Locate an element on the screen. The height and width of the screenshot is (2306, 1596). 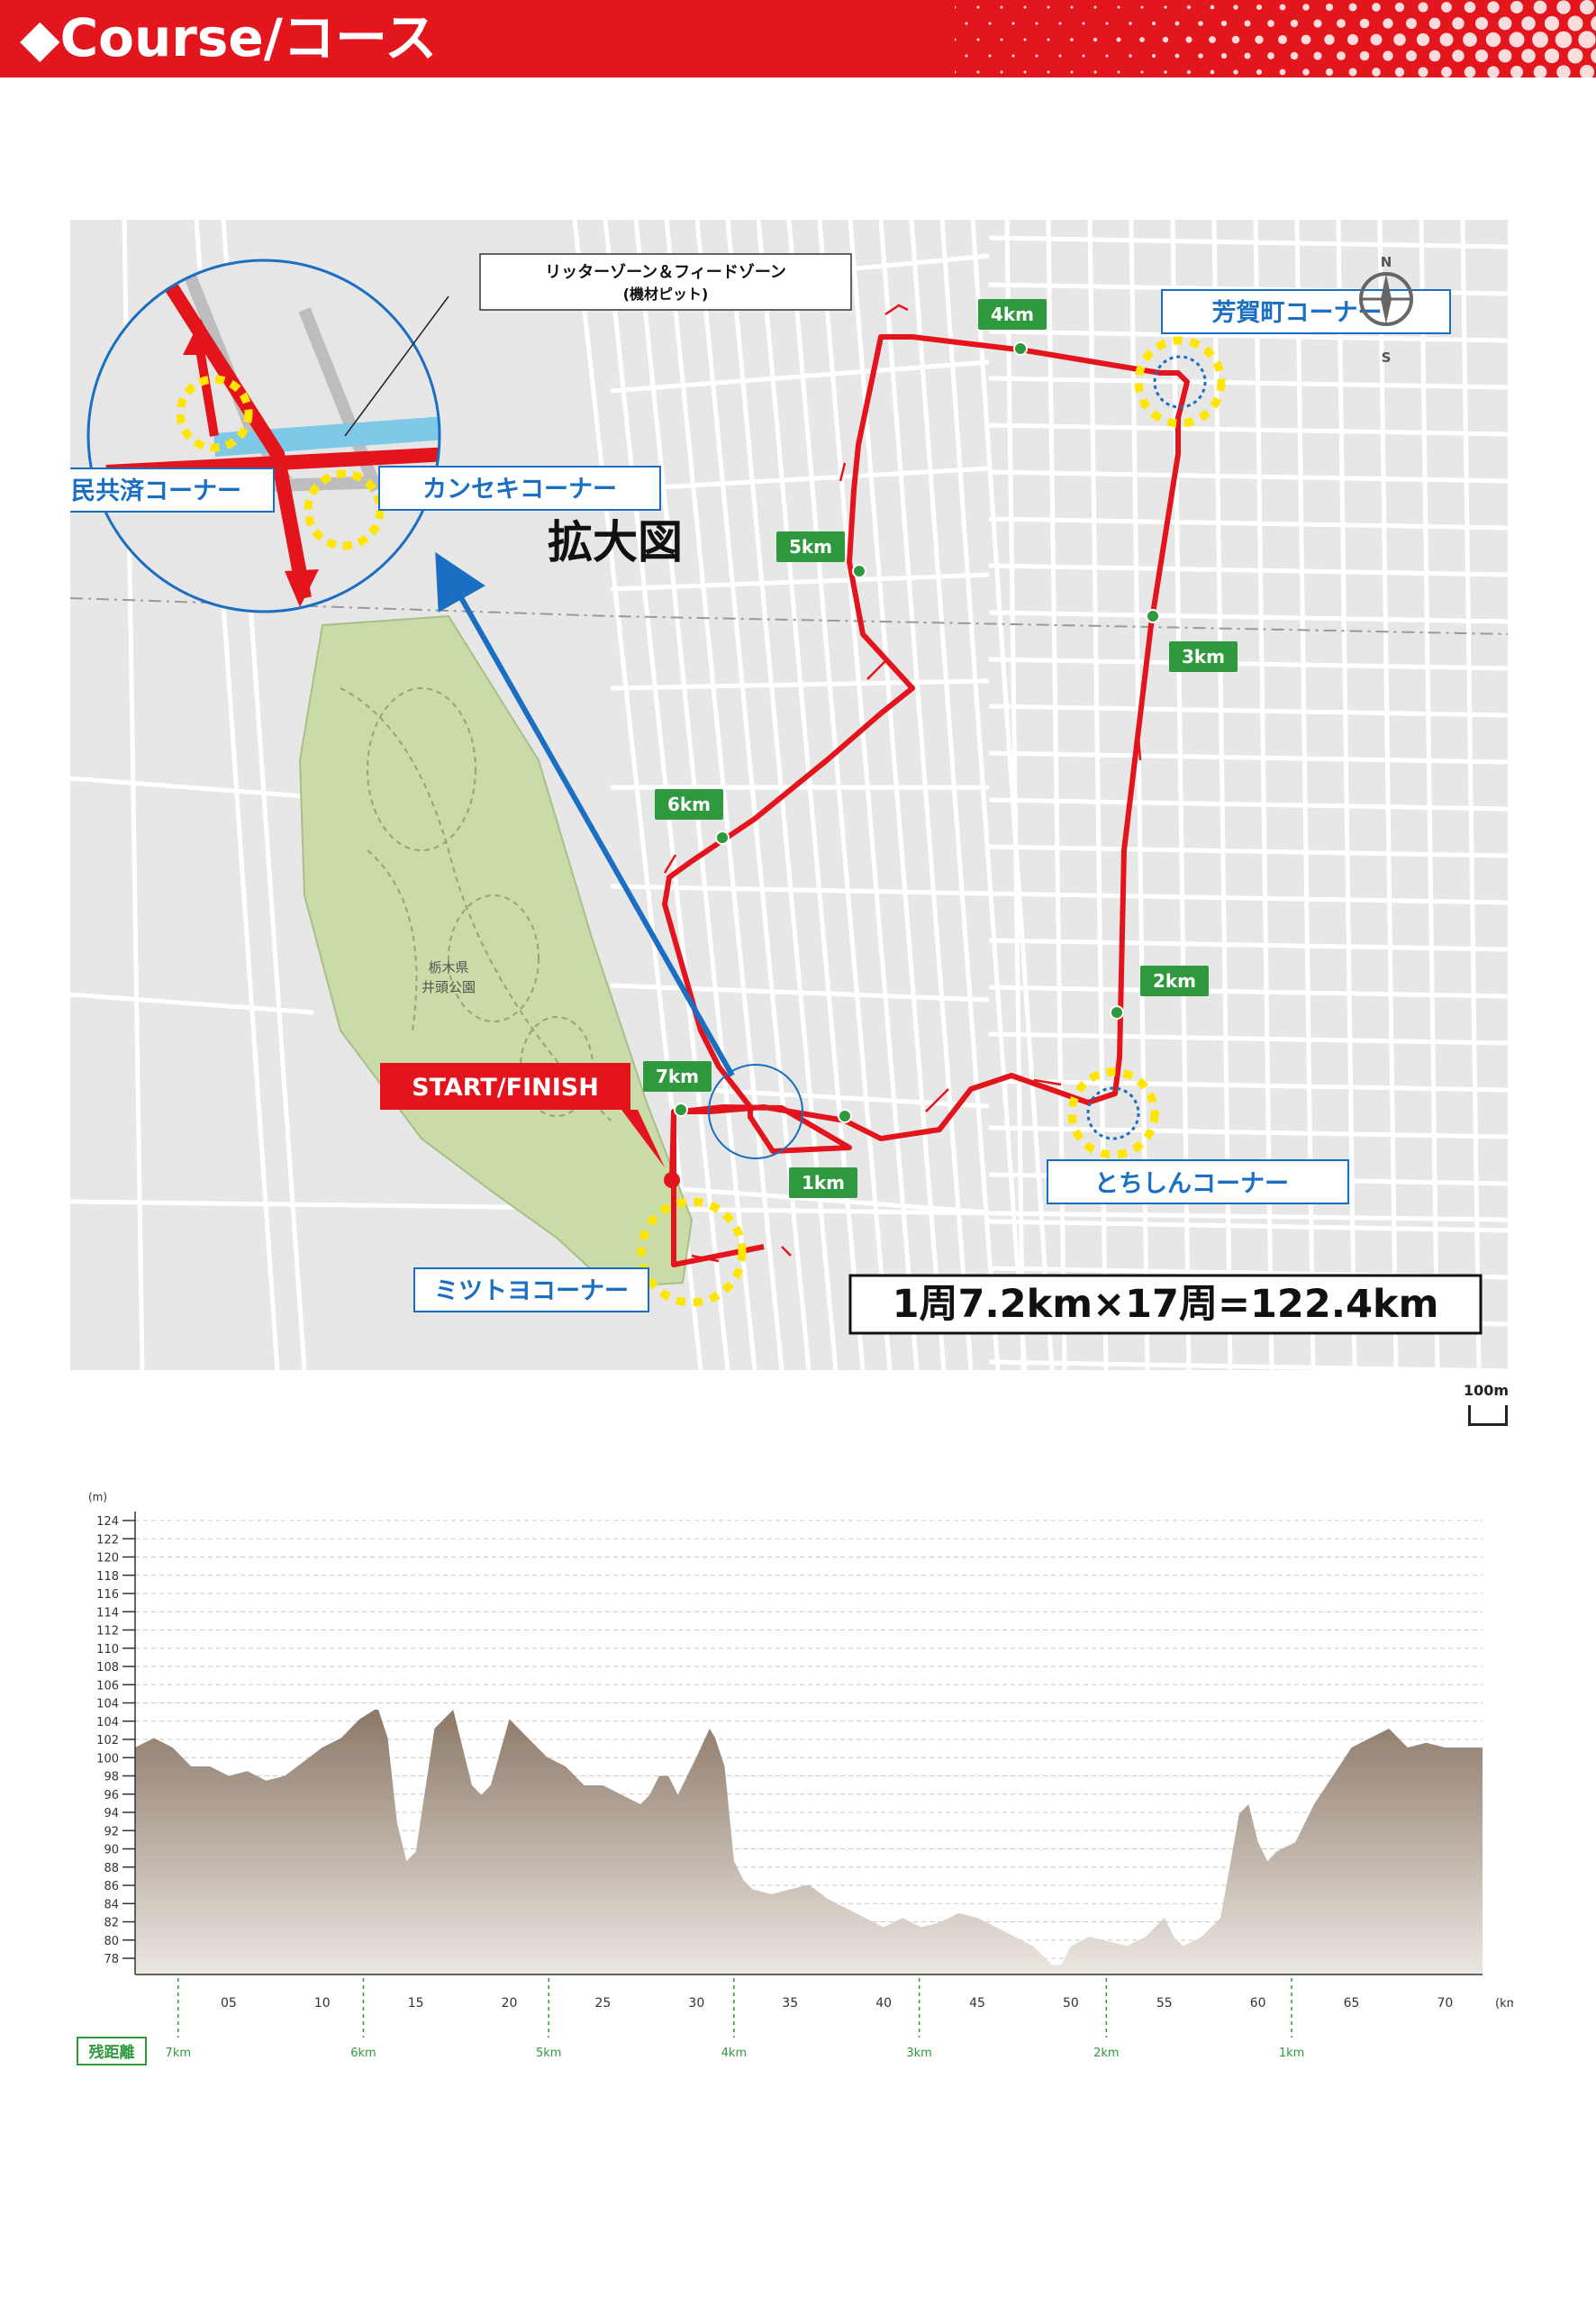
y-tick-label: 84 is located at coordinates (111, 1904).